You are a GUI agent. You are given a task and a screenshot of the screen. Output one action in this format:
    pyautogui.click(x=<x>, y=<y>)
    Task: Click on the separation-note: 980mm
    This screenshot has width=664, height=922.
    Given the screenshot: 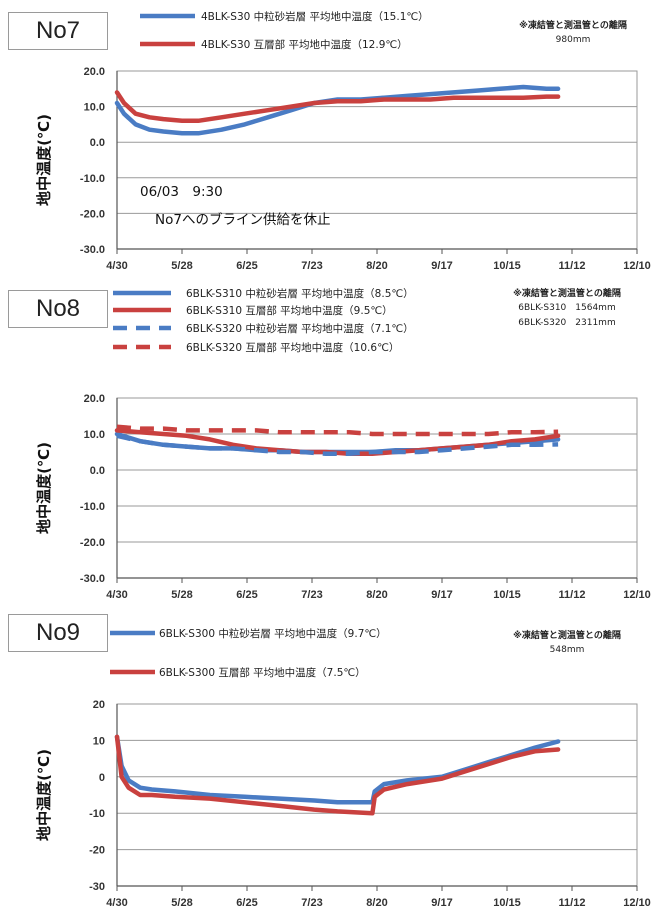 What is the action you would take?
    pyautogui.click(x=573, y=40)
    